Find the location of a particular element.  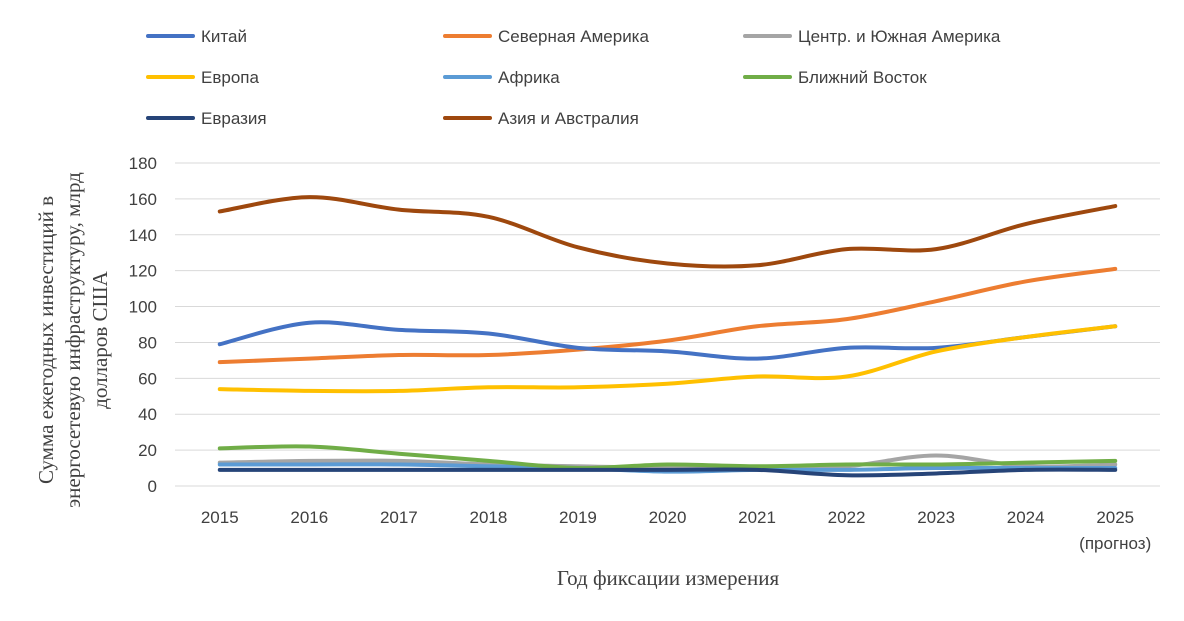

x-tick-label: 2025 is located at coordinates (1115, 517).